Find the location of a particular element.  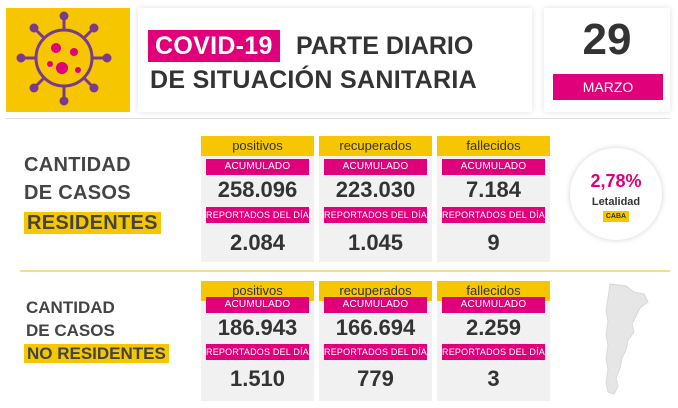

header-separator is located at coordinates (338, 118).